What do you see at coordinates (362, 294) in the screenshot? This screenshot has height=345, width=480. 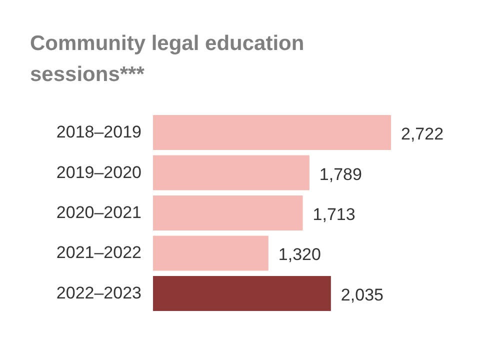 I see `data-label: 2,035` at bounding box center [362, 294].